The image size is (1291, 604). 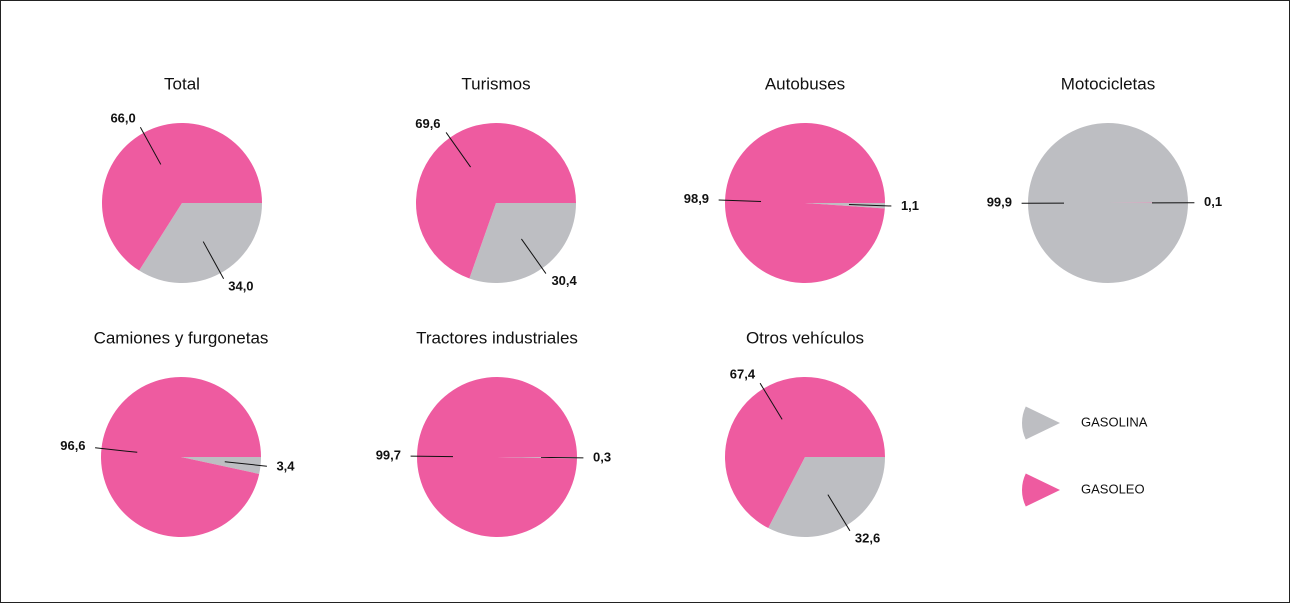 I want to click on pie-title: Turismos, so click(x=495, y=83).